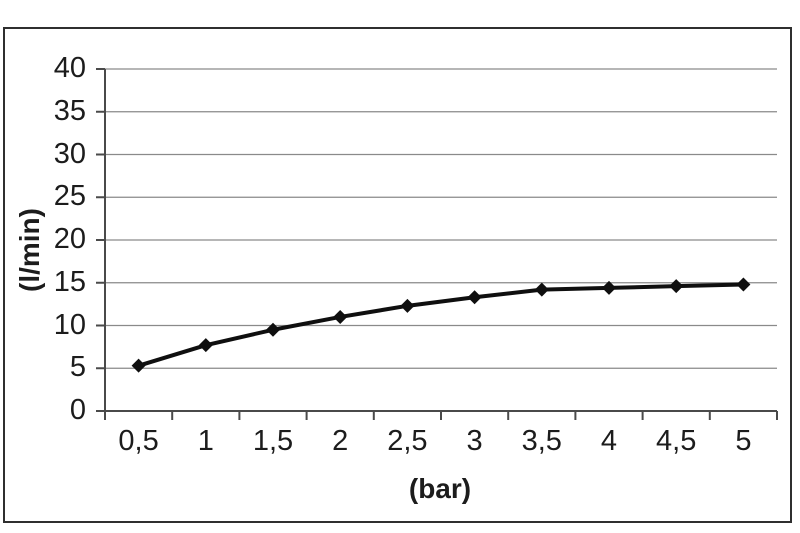 The height and width of the screenshot is (533, 800). Describe the element at coordinates (29, 250) in the screenshot. I see `y-axis-title: (l/min)` at that location.